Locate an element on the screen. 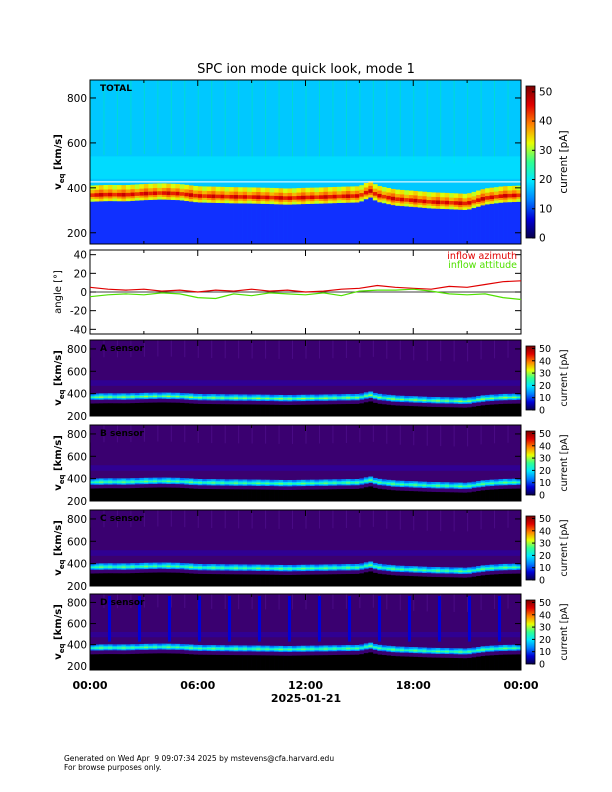 Image resolution: width=612 pixels, height=792 pixels. y-axis-label-4: veq [km/s] is located at coordinates (59, 632).